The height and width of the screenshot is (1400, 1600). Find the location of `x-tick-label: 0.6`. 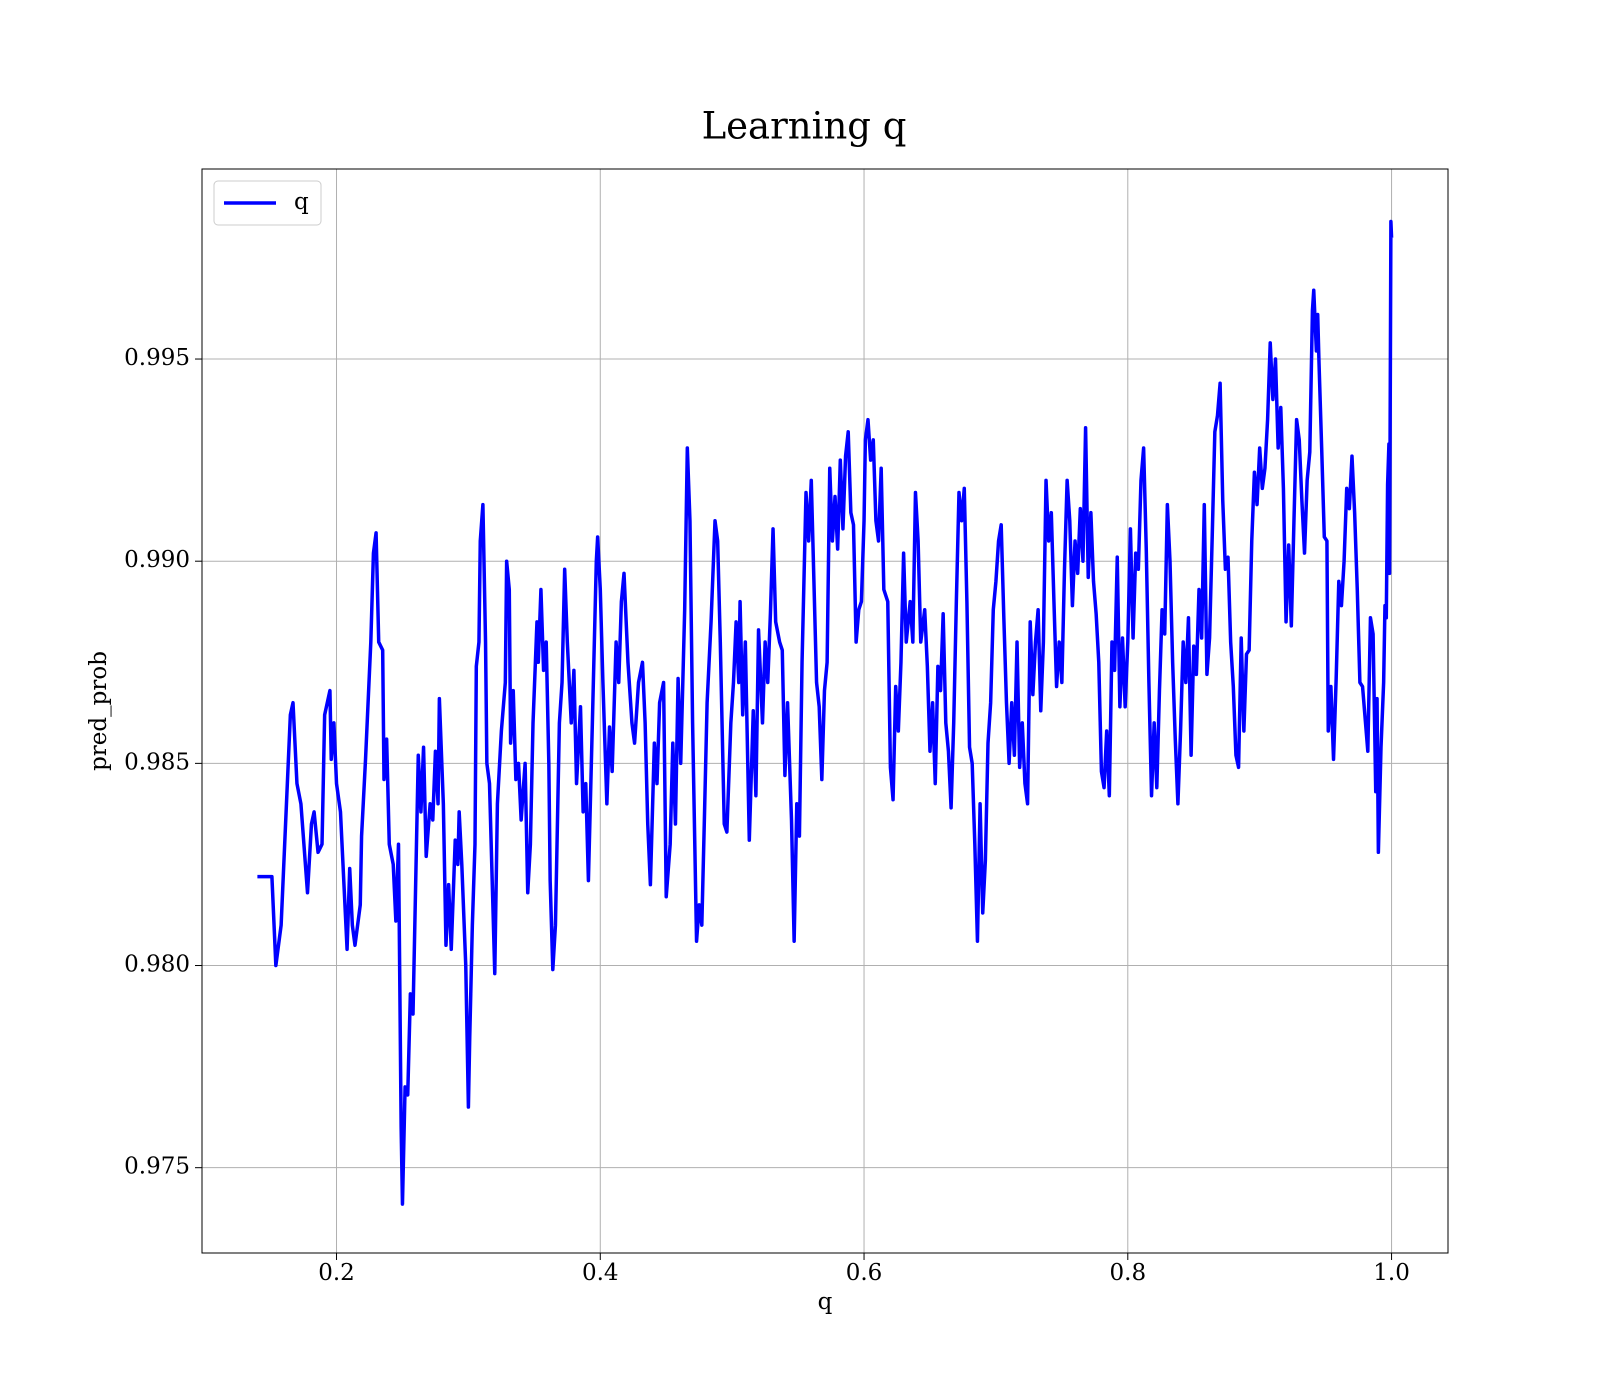

x-tick-label: 0.6 is located at coordinates (864, 1273).